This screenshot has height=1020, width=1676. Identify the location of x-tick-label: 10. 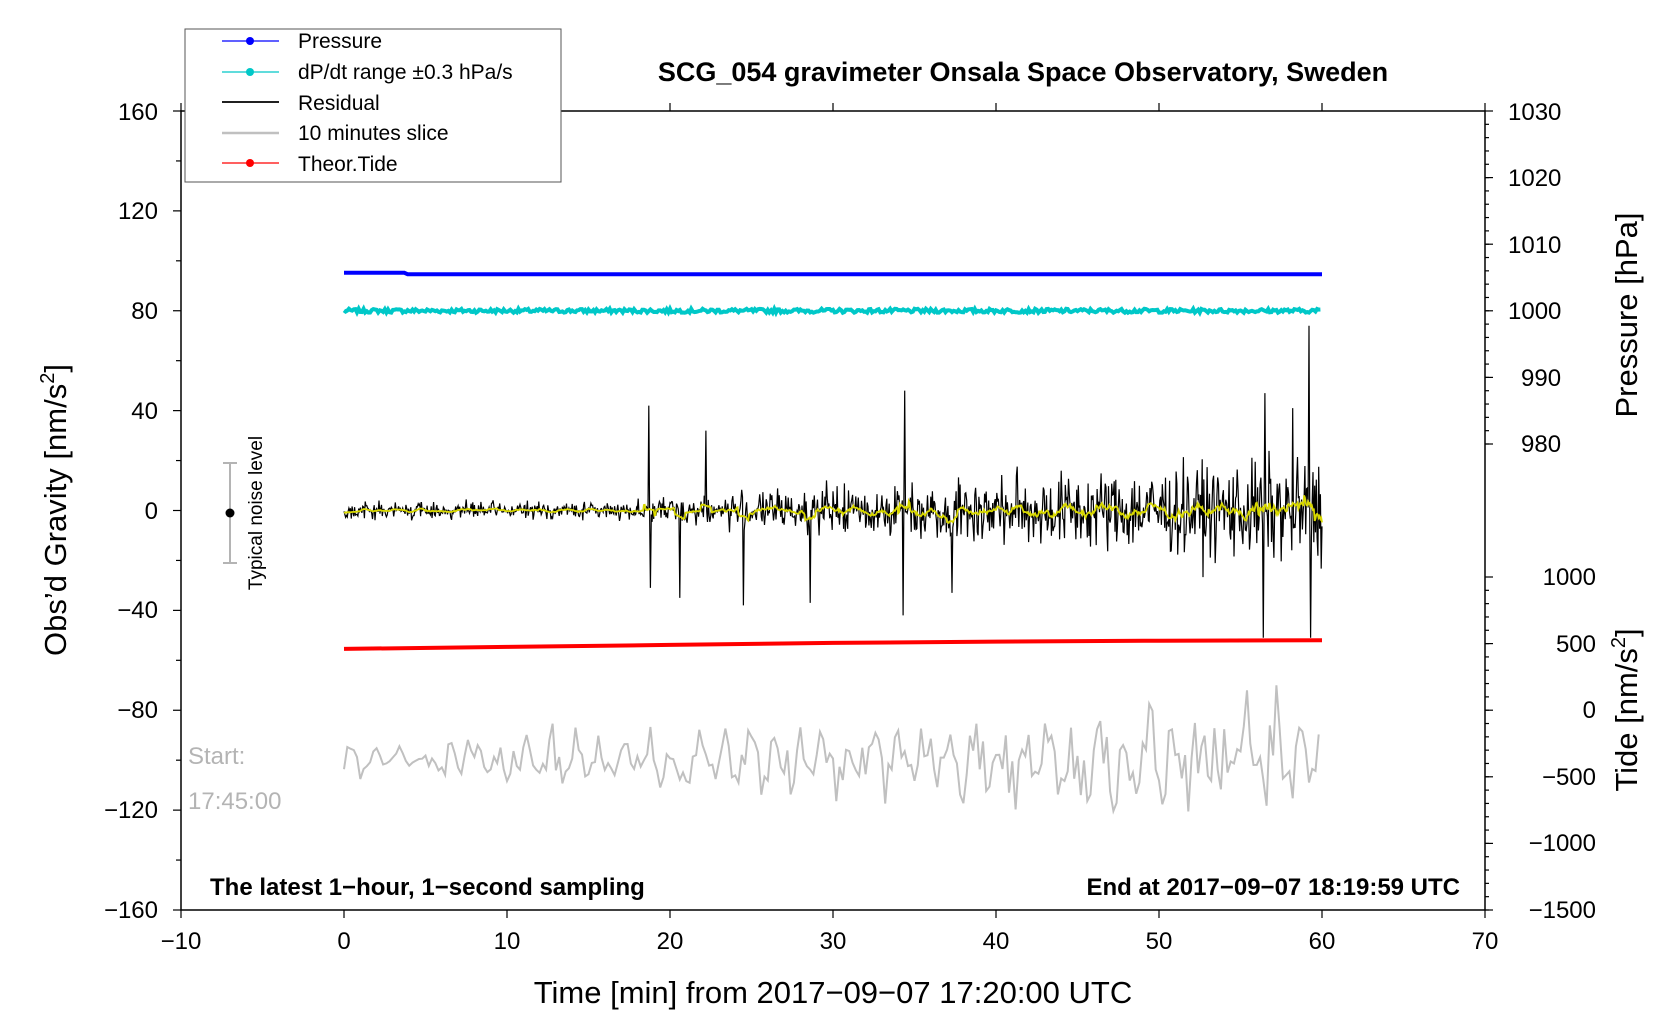
(507, 941).